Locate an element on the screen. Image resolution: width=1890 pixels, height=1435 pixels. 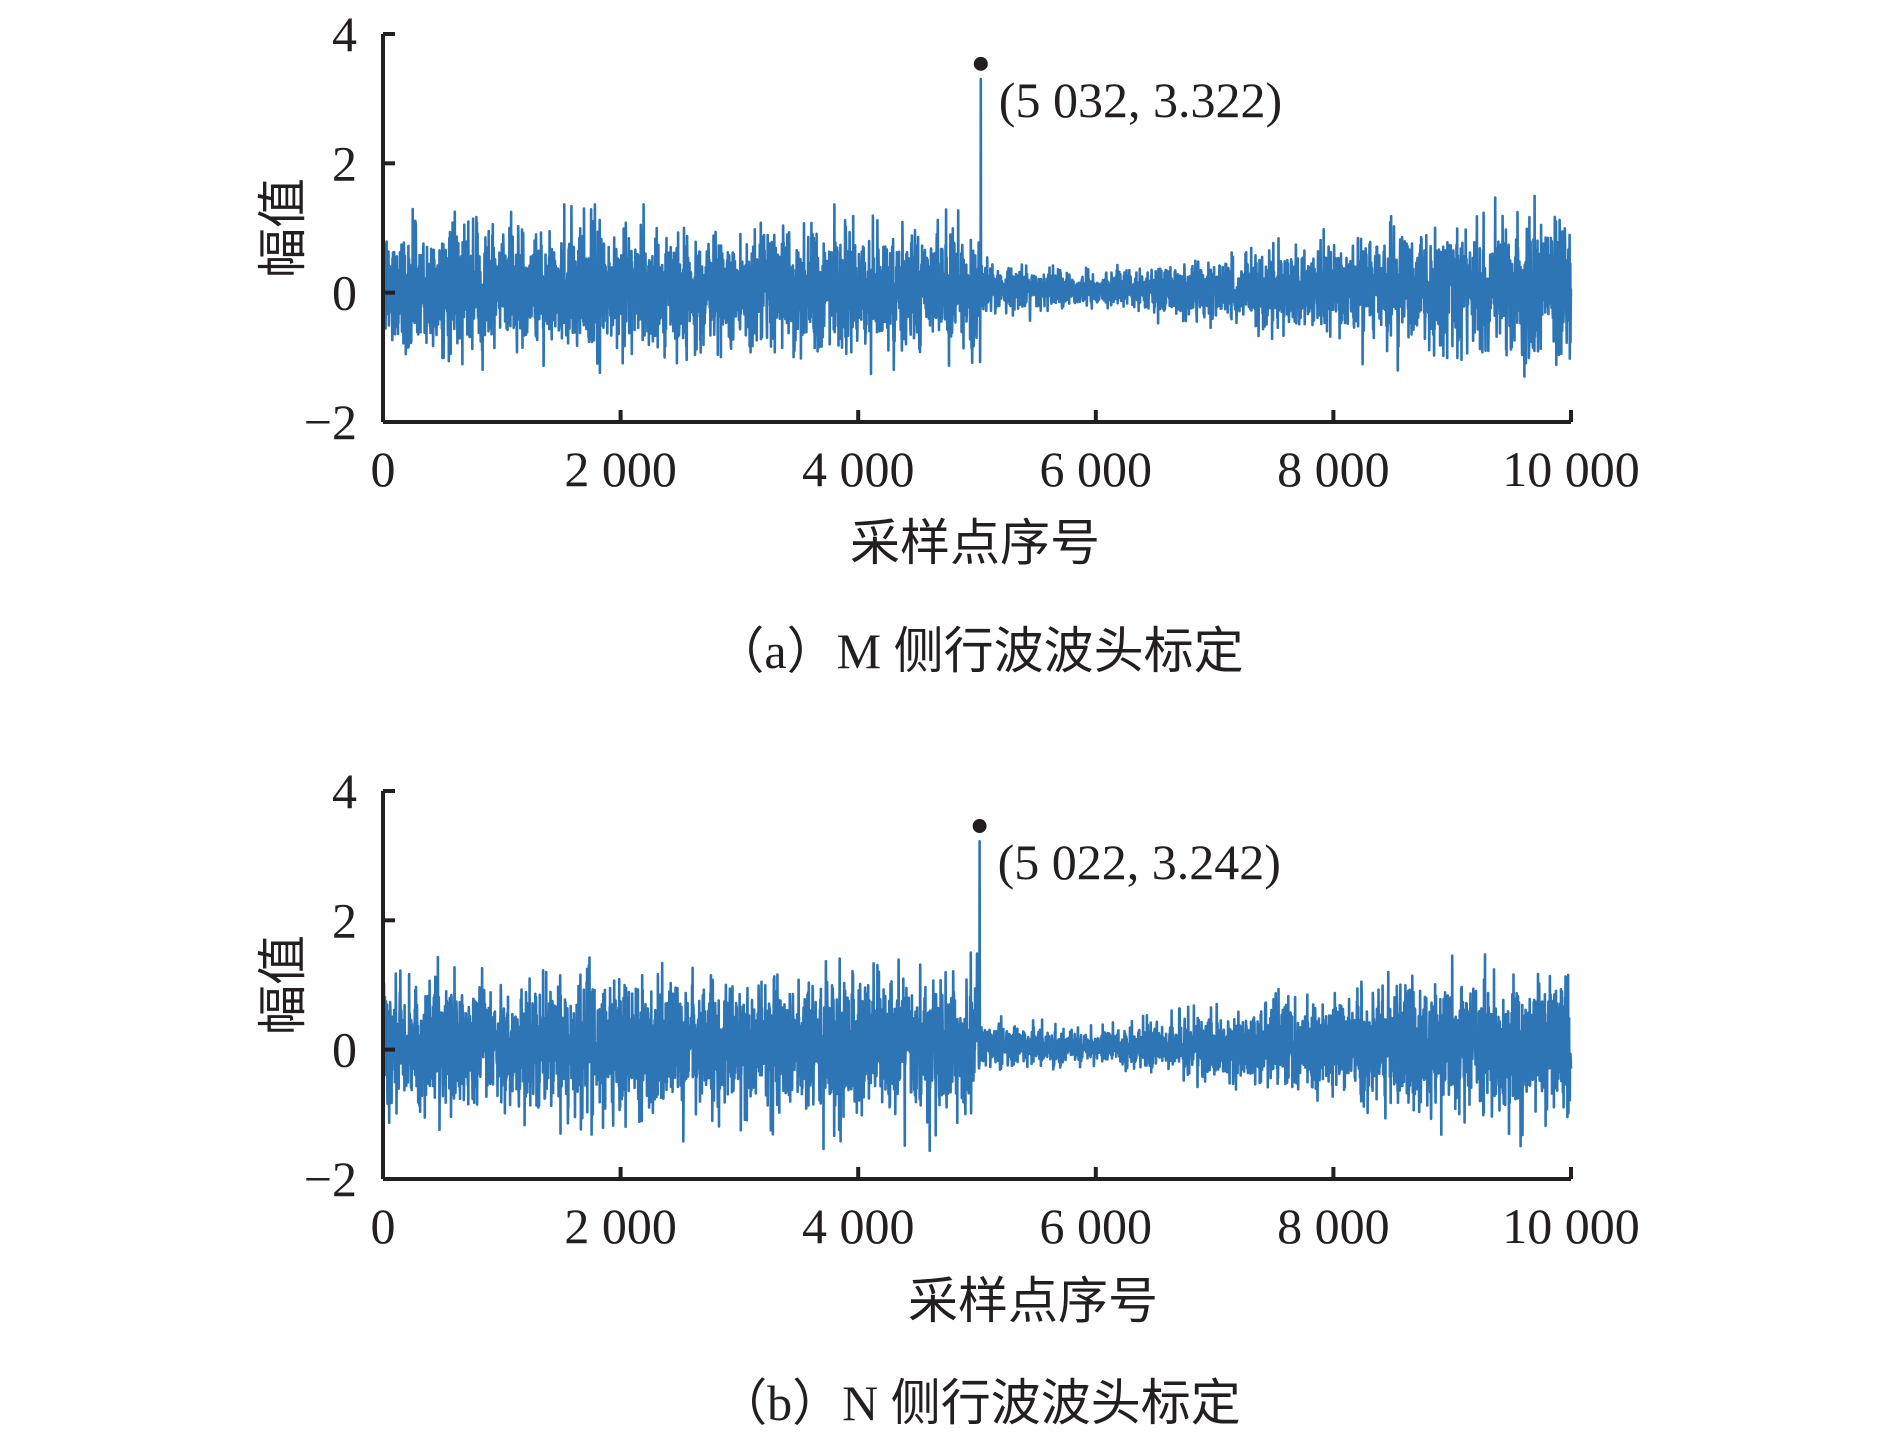
figure-caption: （a）M 侧行波波头标定 is located at coordinates (978, 651).